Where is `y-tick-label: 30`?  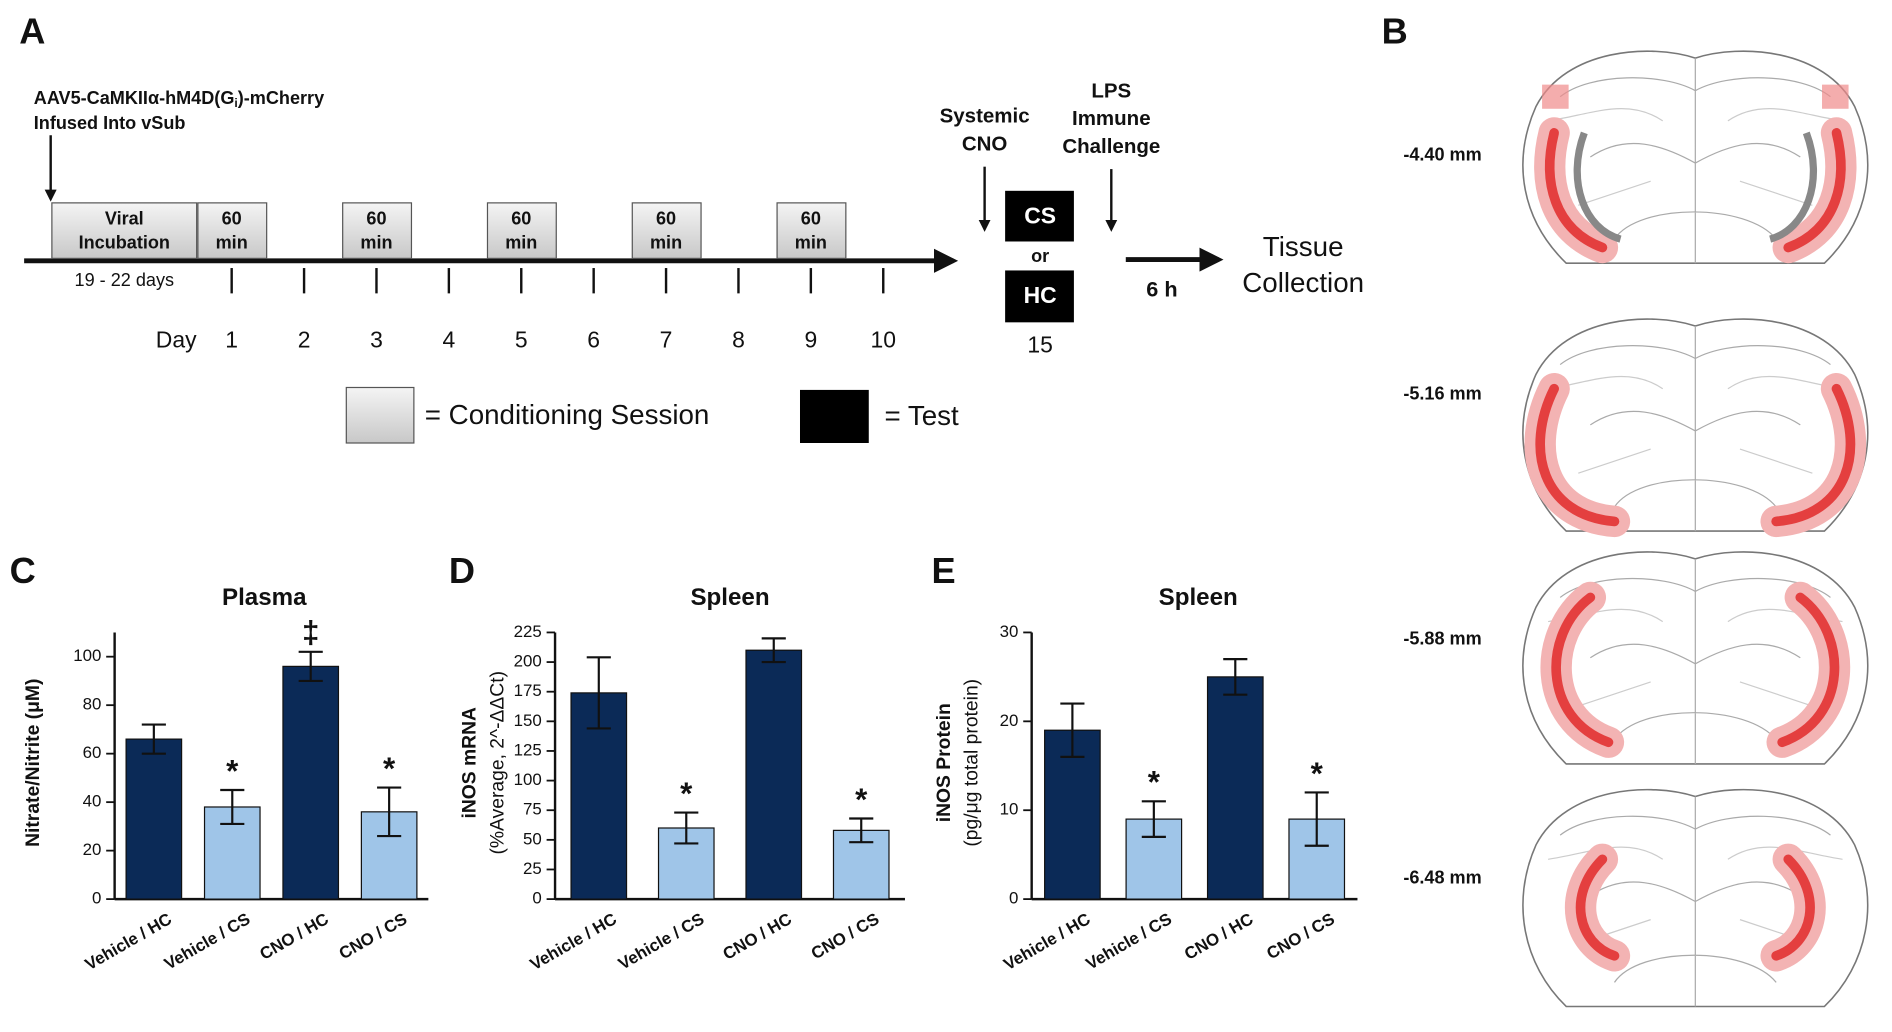
y-tick-label: 30 is located at coordinates (1009, 631).